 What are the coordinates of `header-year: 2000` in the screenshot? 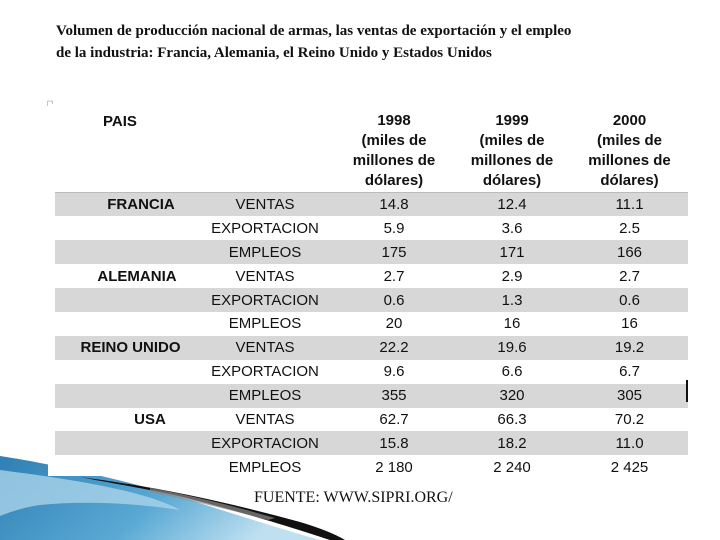 It's located at (629, 120).